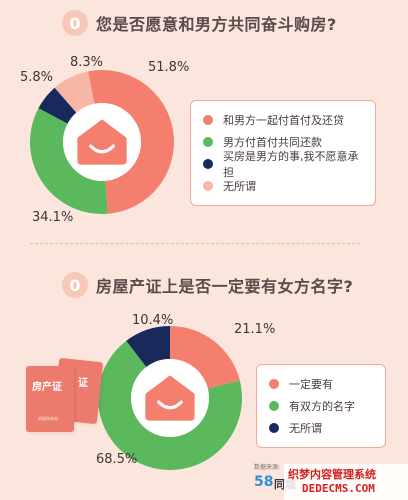 The image size is (408, 500). Describe the element at coordinates (117, 459) in the screenshot. I see `chart-2-label-1: 68.5%` at that location.